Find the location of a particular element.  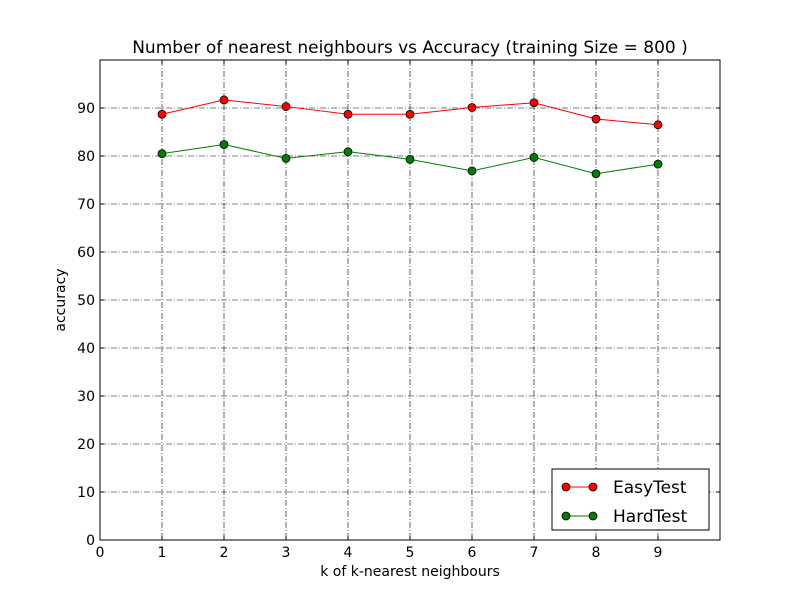

y-tick-label: 10 is located at coordinates (86, 493).